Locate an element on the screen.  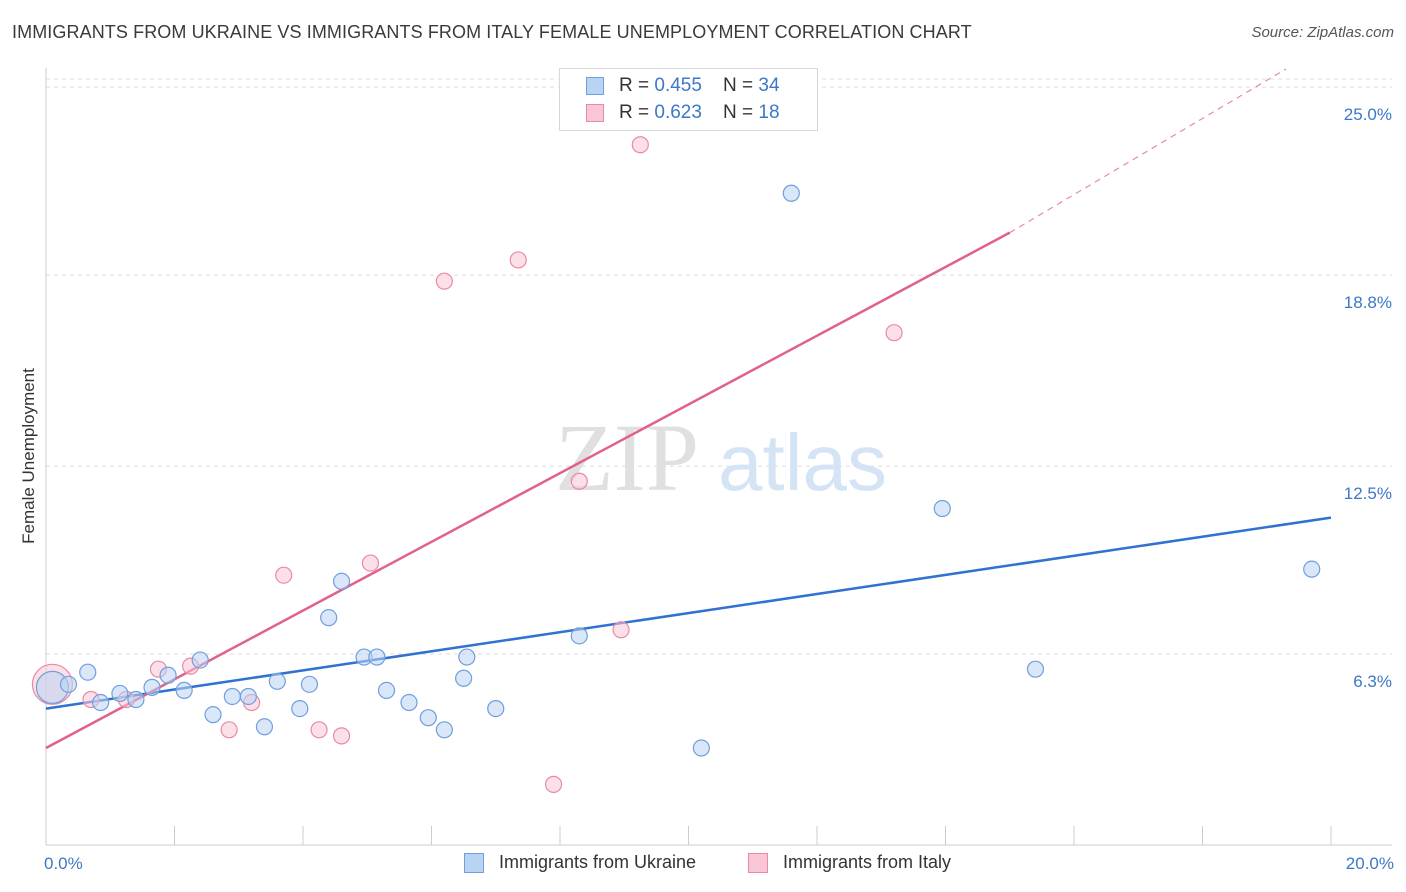
y-tick-label: 12.5% is located at coordinates (1368, 493).